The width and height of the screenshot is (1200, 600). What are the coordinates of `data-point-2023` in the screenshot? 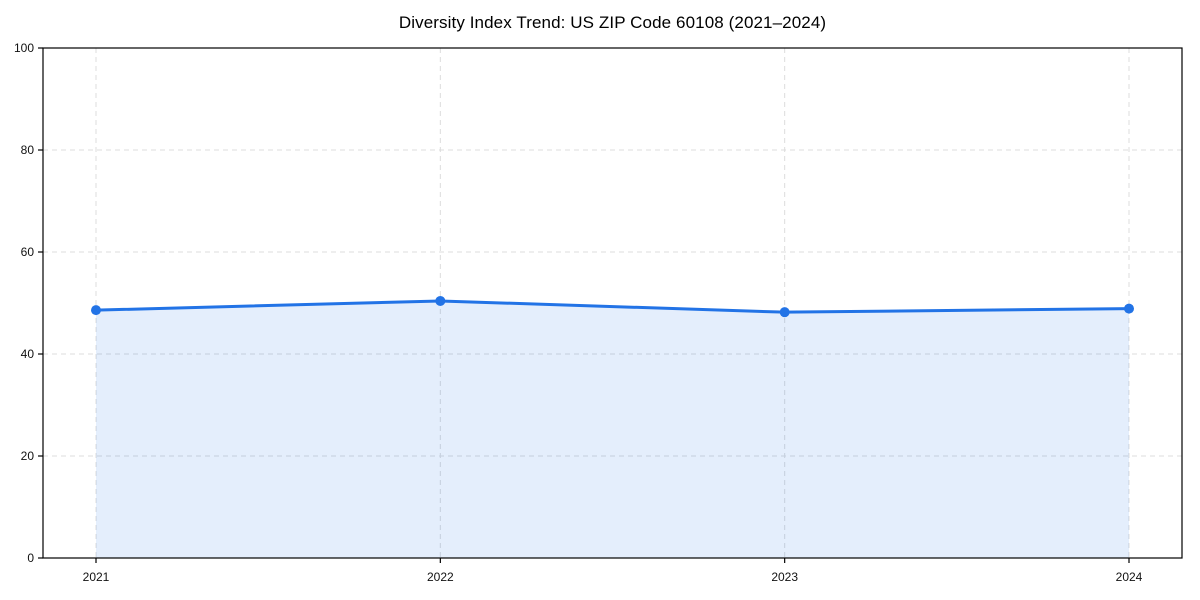 It's located at (784, 312).